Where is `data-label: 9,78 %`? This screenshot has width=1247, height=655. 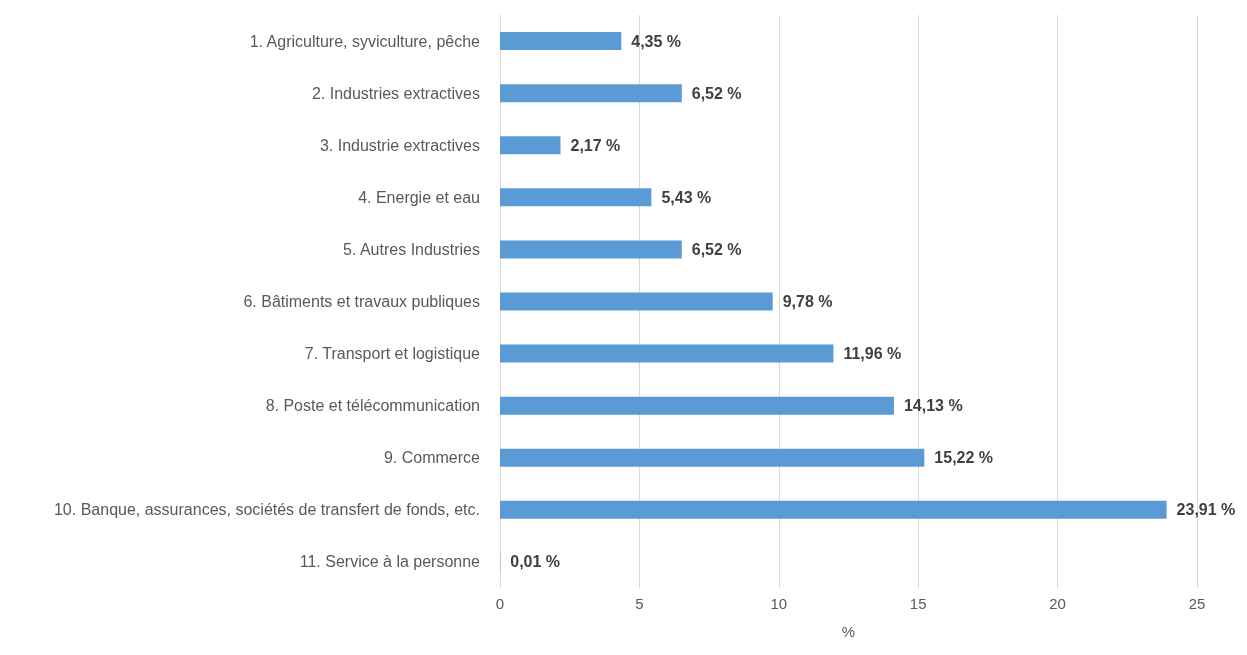 data-label: 9,78 % is located at coordinates (807, 301).